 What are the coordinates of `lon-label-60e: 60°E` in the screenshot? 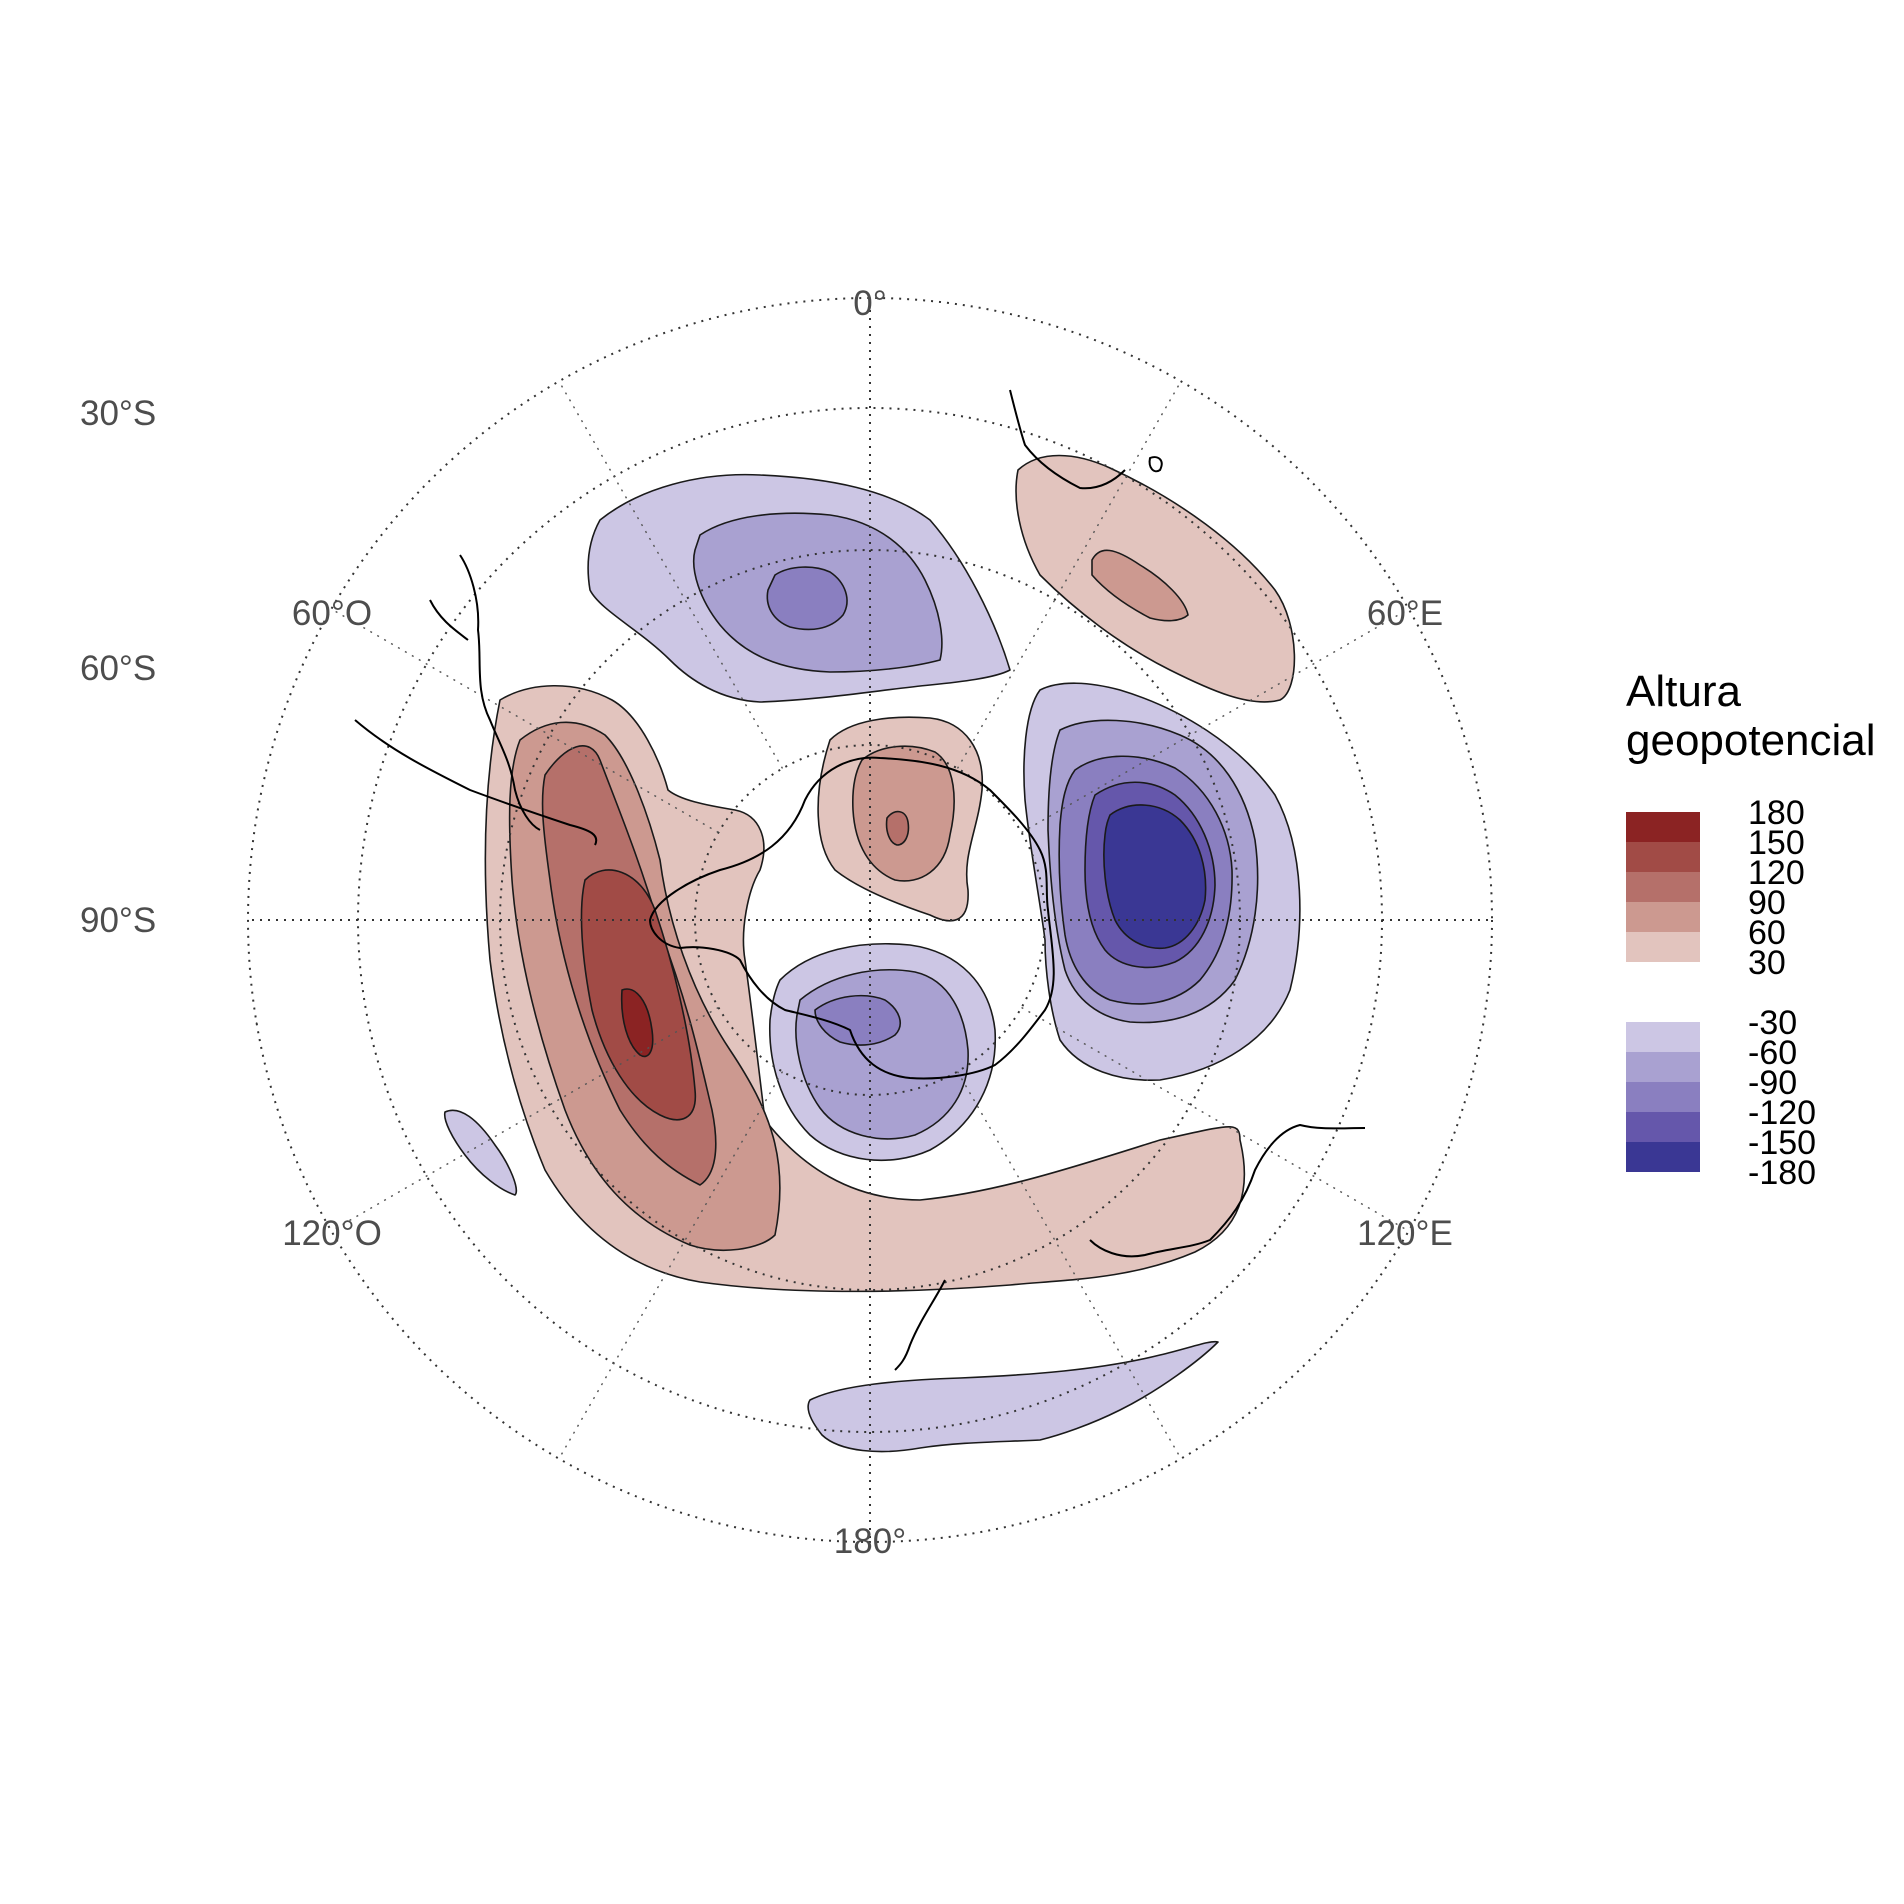 It's located at (1405, 613).